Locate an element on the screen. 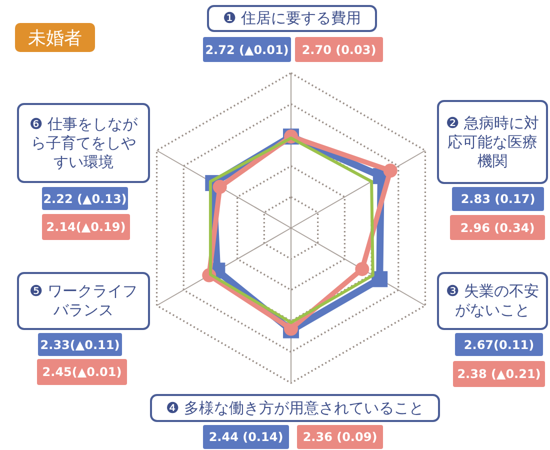 The width and height of the screenshot is (550, 450). spoke-label: ❷ 急病時に対応可能な医療機関 is located at coordinates (492, 142).